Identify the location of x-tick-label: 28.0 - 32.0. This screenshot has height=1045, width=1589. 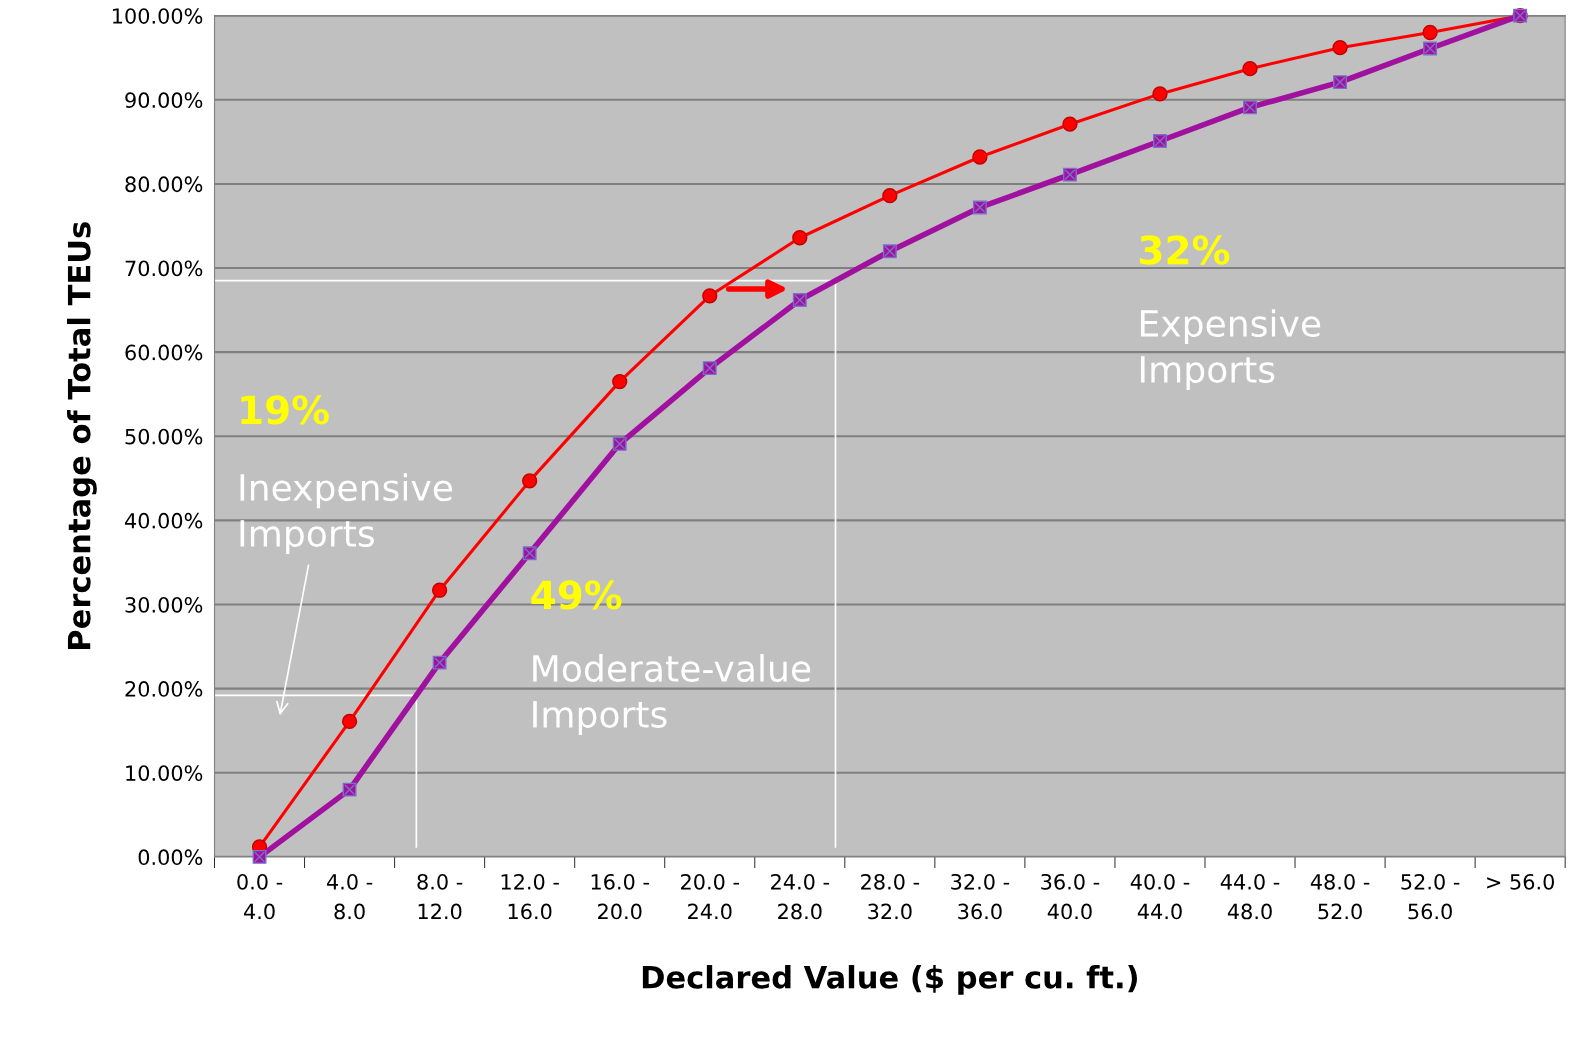
(890, 896).